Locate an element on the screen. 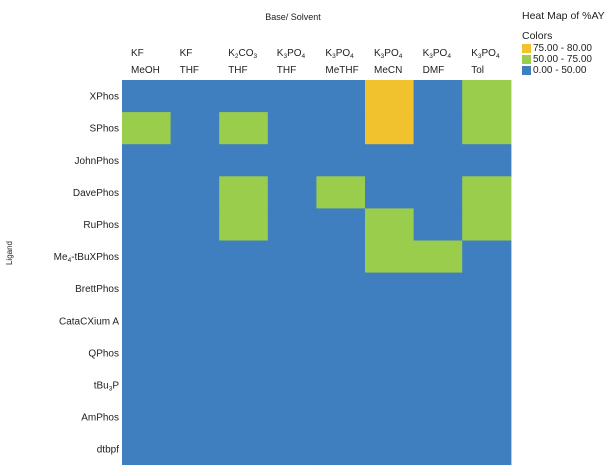 Image resolution: width=612 pixels, height=465 pixels. heatmap-cell-r2-c4 is located at coordinates (341, 160).